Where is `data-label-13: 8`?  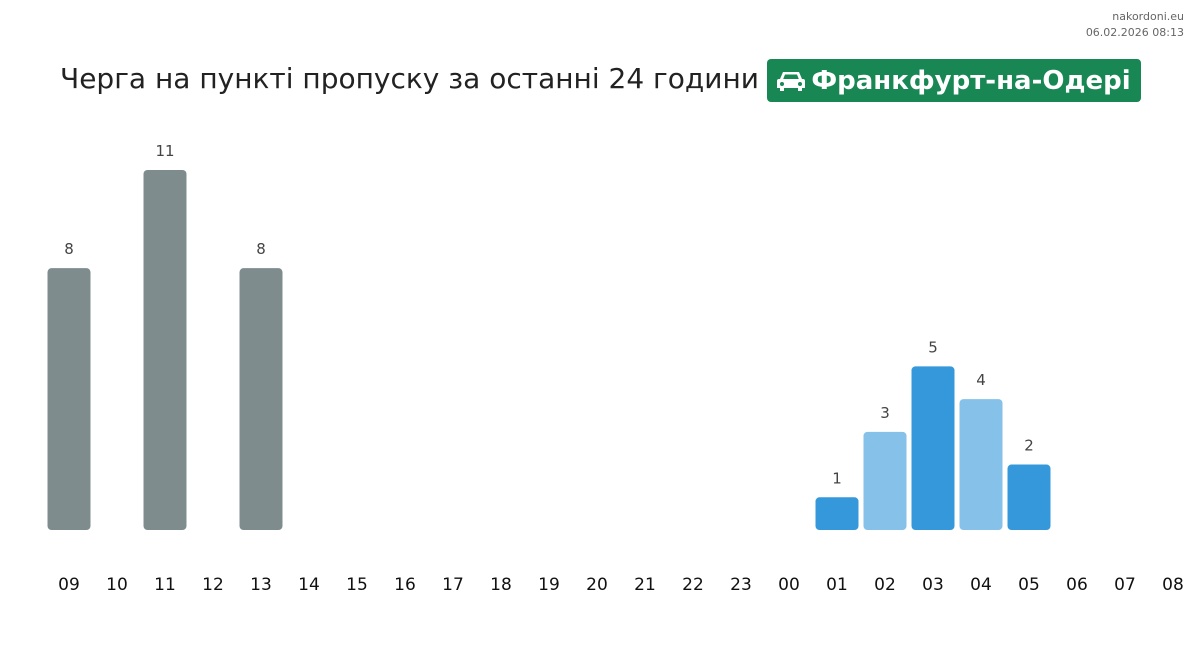
data-label-13: 8 is located at coordinates (261, 249).